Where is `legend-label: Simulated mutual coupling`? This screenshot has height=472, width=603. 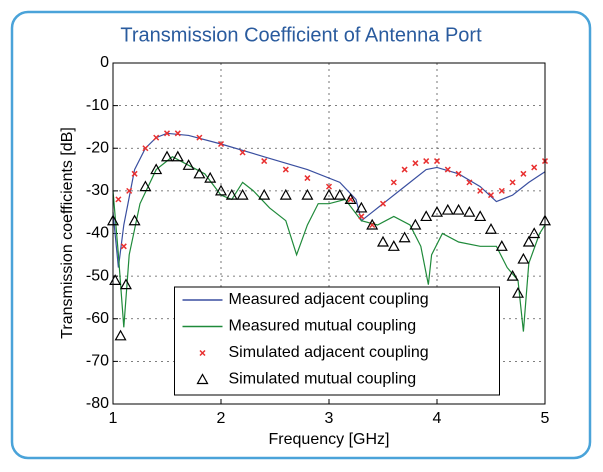
legend-label: Simulated mutual coupling is located at coordinates (323, 379).